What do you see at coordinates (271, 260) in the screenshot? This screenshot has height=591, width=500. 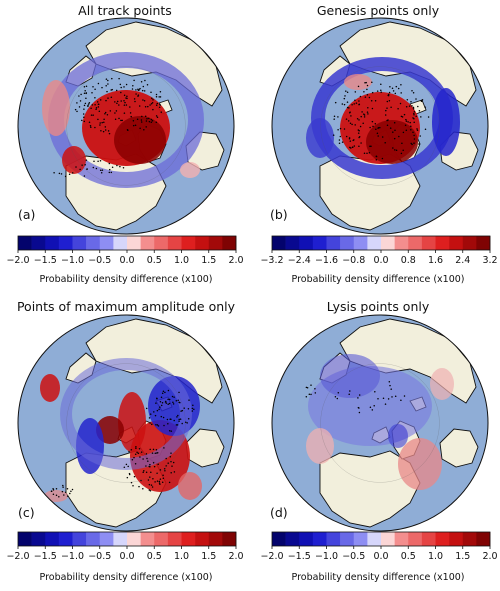 I see `tick-label: −3.2` at bounding box center [271, 260].